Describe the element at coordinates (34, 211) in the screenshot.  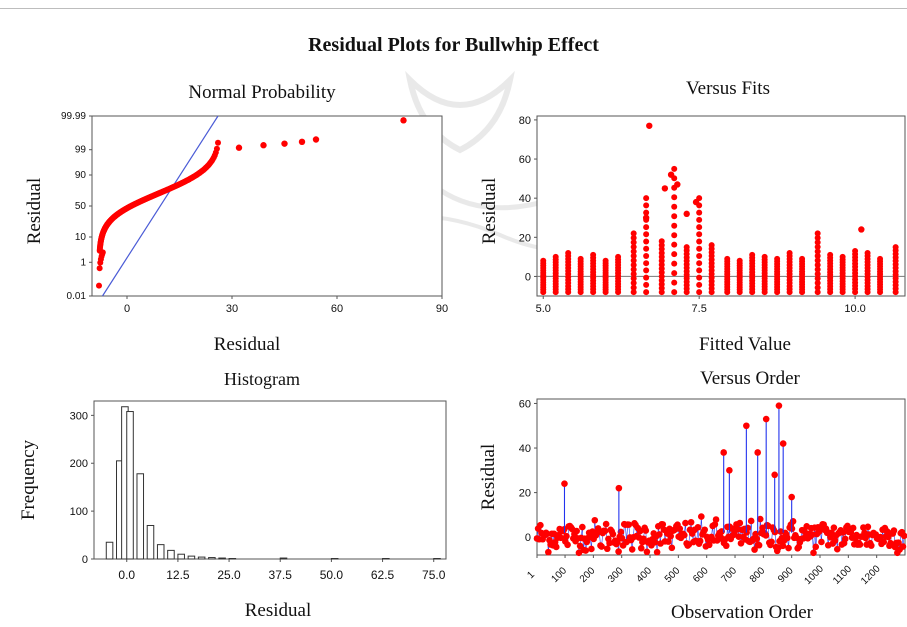
I see `axis-label-y-normal-probability: Residual` at that location.